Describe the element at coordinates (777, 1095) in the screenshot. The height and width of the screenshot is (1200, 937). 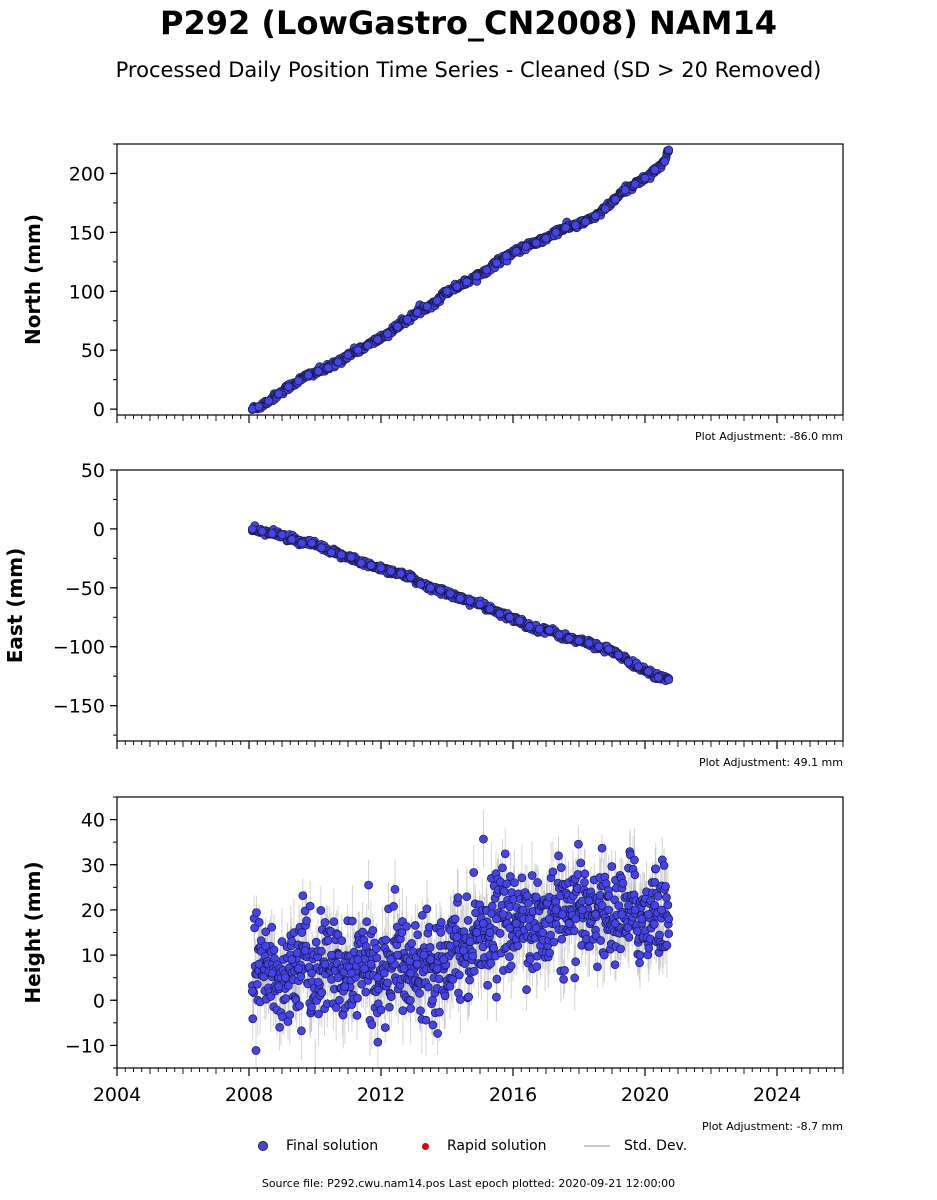
I see `x-tick-label: 2024` at that location.